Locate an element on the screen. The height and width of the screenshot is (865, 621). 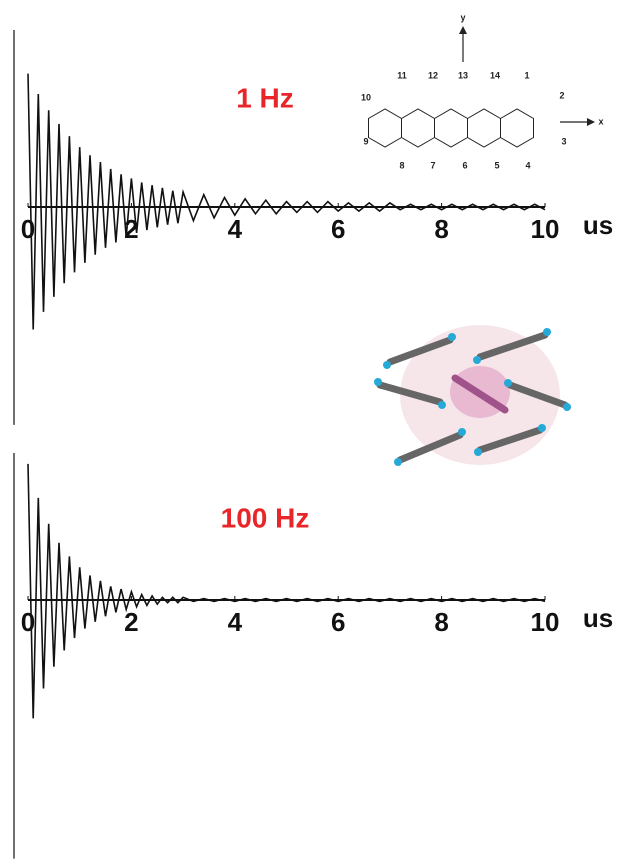
position-label: 3 is located at coordinates (563, 141).